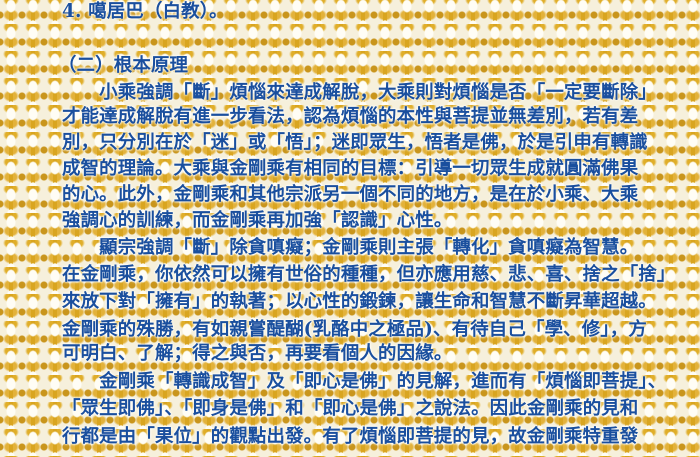 The image size is (700, 457). What do you see at coordinates (145, 11) in the screenshot?
I see `heading: 4. 噶居巴（白教）。` at bounding box center [145, 11].